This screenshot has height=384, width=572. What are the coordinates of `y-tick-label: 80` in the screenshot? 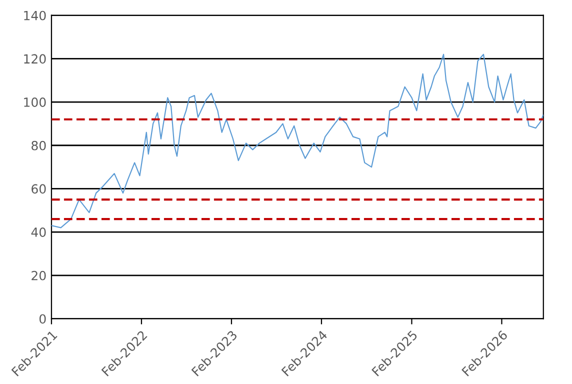 It's located at (39, 145).